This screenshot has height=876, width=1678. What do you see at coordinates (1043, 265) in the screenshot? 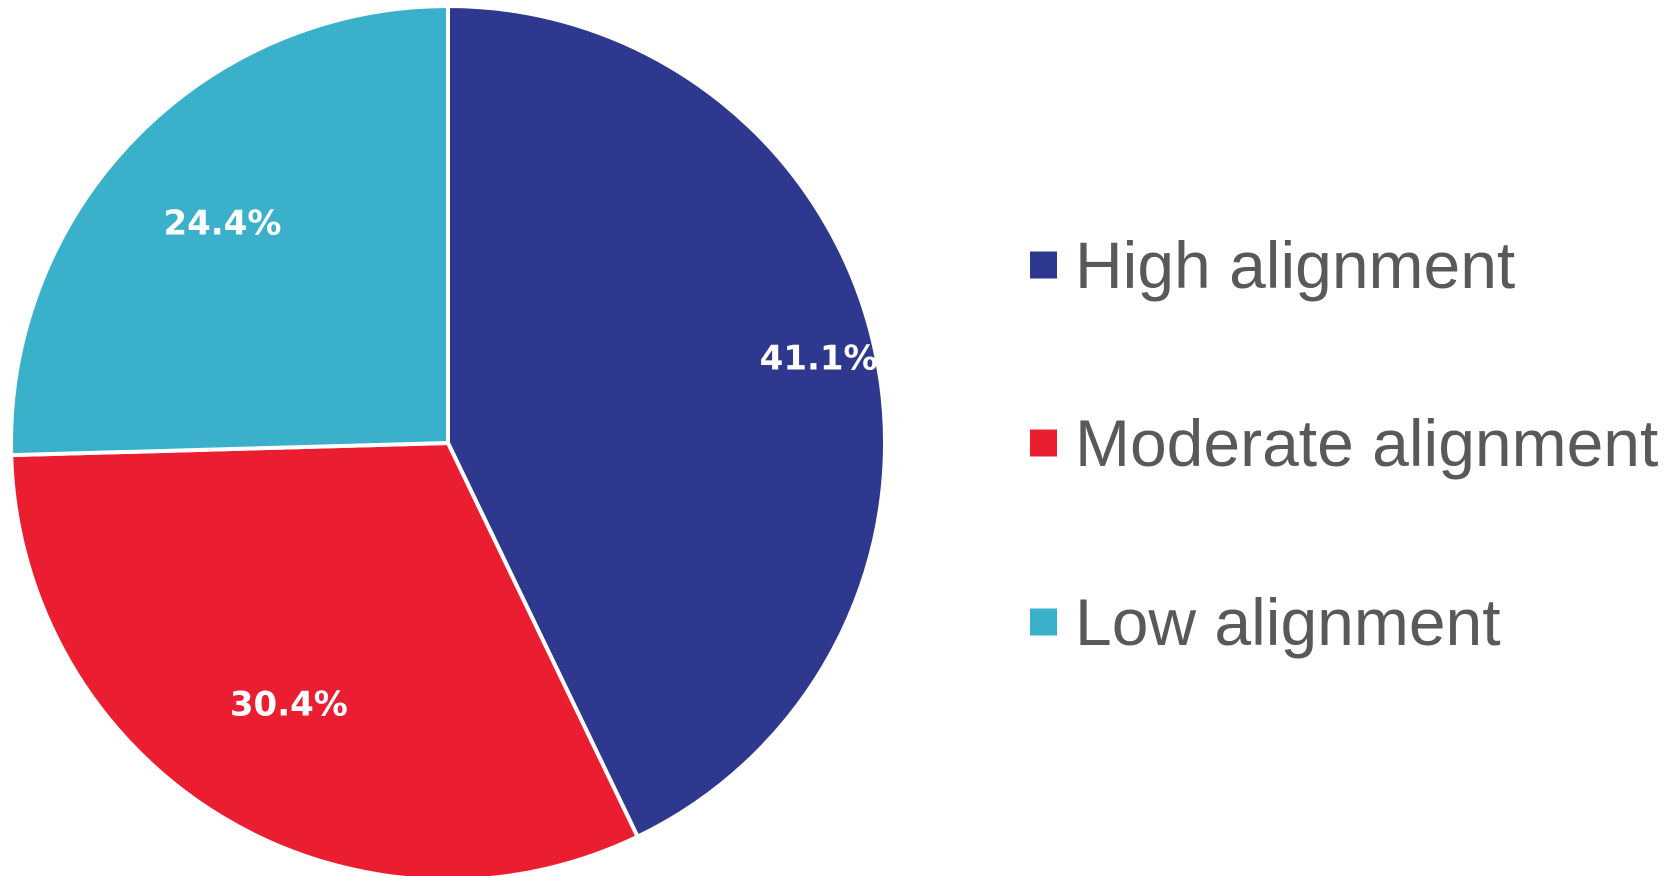
I see `legend-swatch-high-alignment` at bounding box center [1043, 265].